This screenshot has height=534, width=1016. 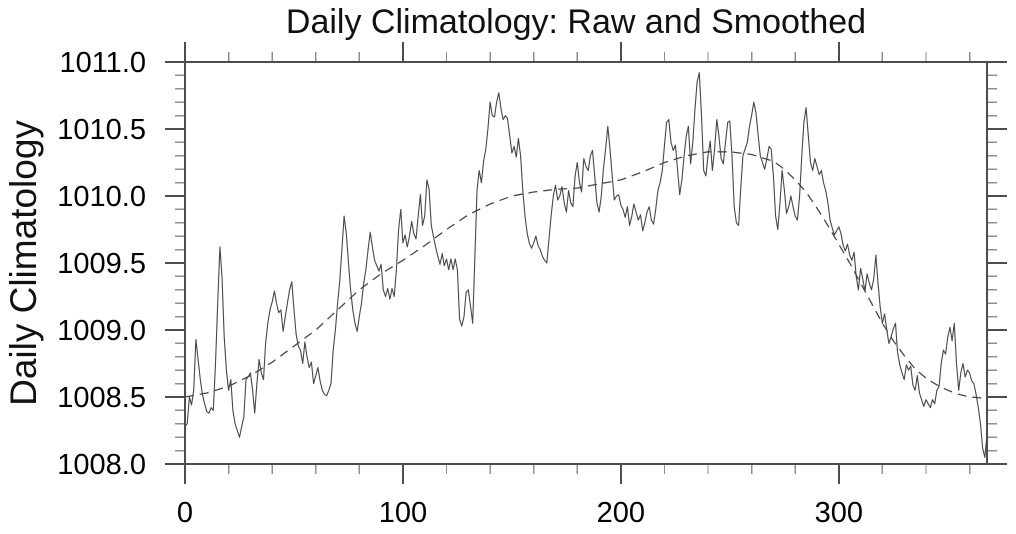 I want to click on x-tick-labels: 0 100 200 300, so click(x=520, y=513).